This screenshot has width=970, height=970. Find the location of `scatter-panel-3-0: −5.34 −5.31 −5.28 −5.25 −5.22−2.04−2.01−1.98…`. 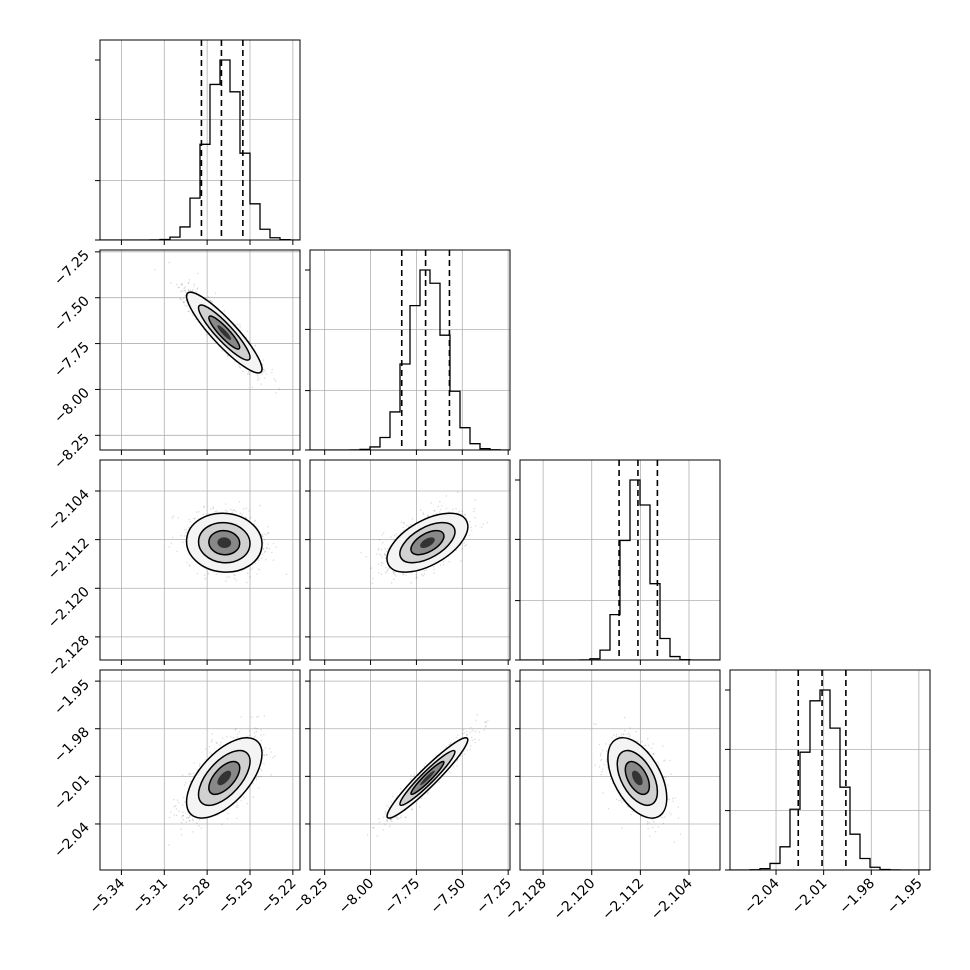

scatter-panel-3-0: −5.34 −5.31 −5.28 −5.25 −5.22−2.04−2.01−1.98… is located at coordinates (176, 793).